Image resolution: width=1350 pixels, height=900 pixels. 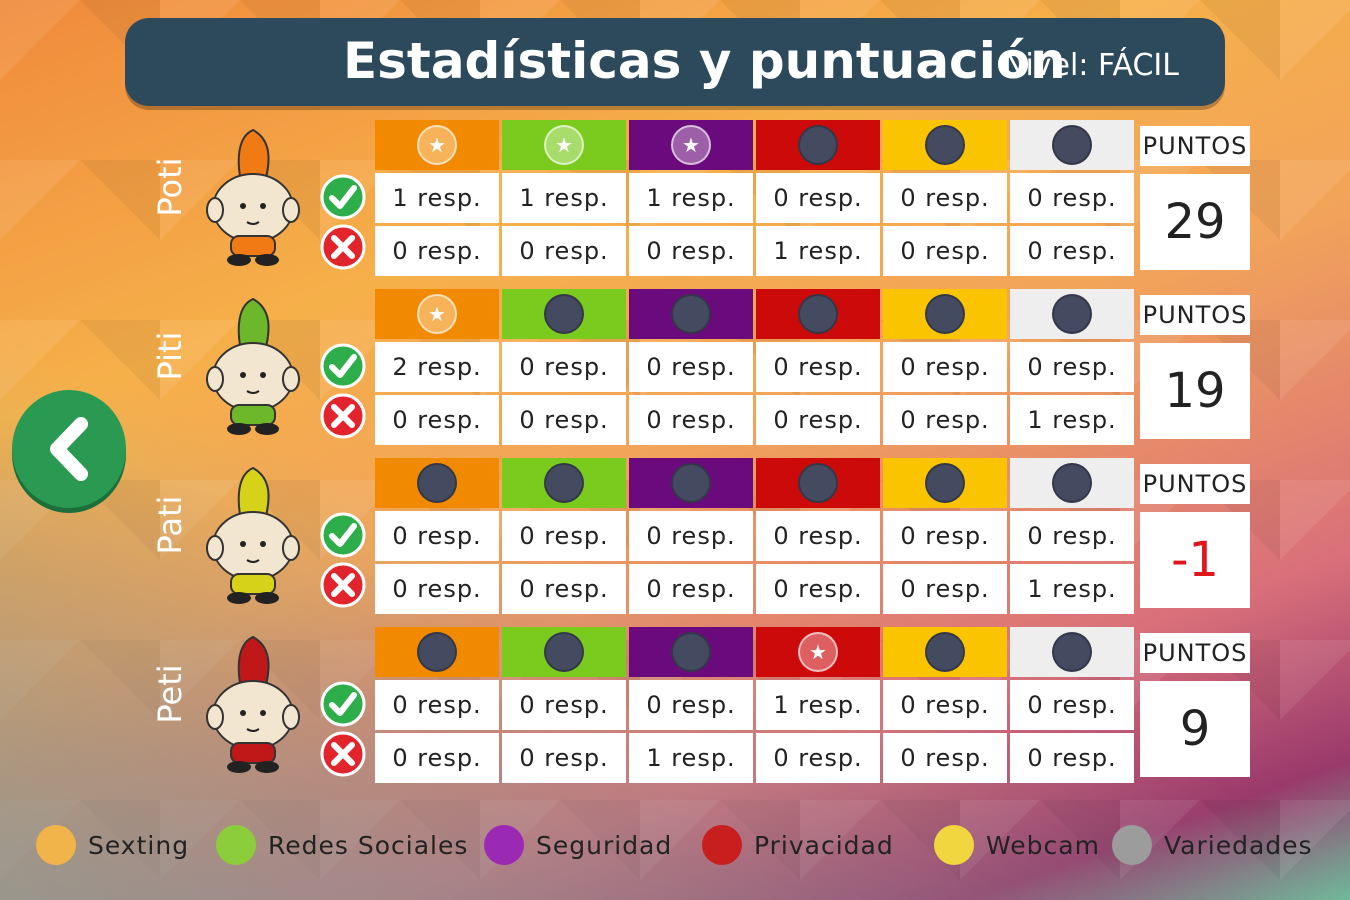 What do you see at coordinates (170, 525) in the screenshot?
I see `player-name: Pati` at bounding box center [170, 525].